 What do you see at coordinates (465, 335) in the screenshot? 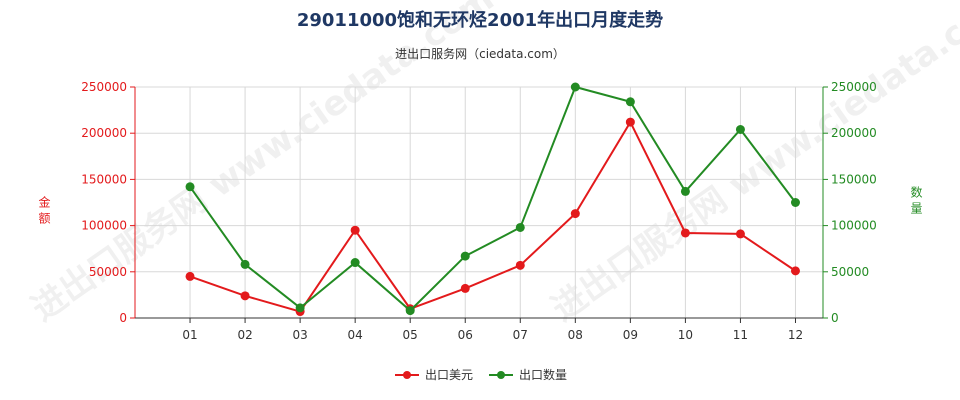
I see `x-tick-label: 06` at bounding box center [465, 335].